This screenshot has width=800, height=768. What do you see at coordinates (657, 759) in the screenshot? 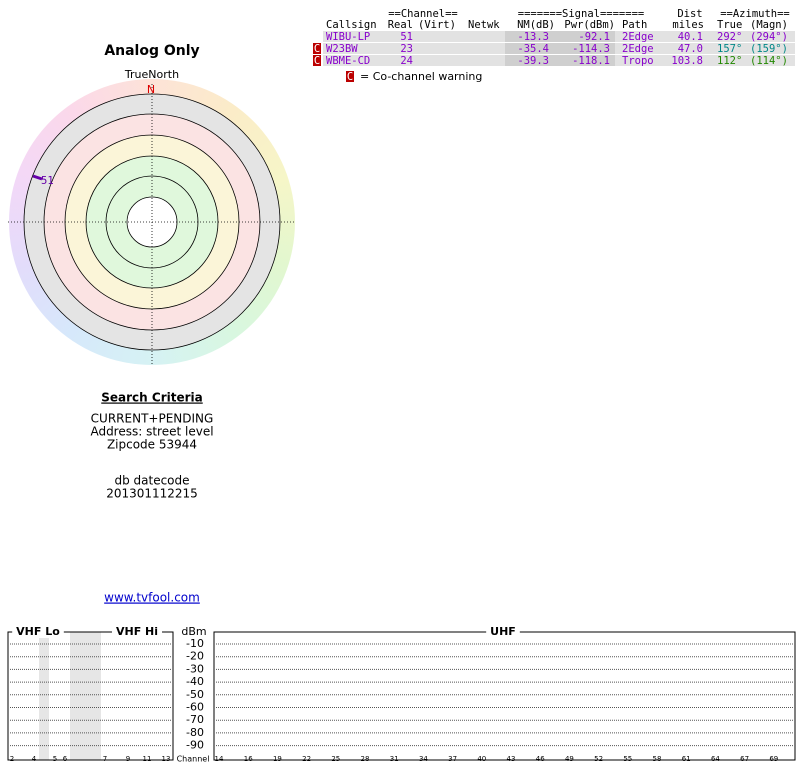
I see `channel-label: 58` at bounding box center [657, 759].